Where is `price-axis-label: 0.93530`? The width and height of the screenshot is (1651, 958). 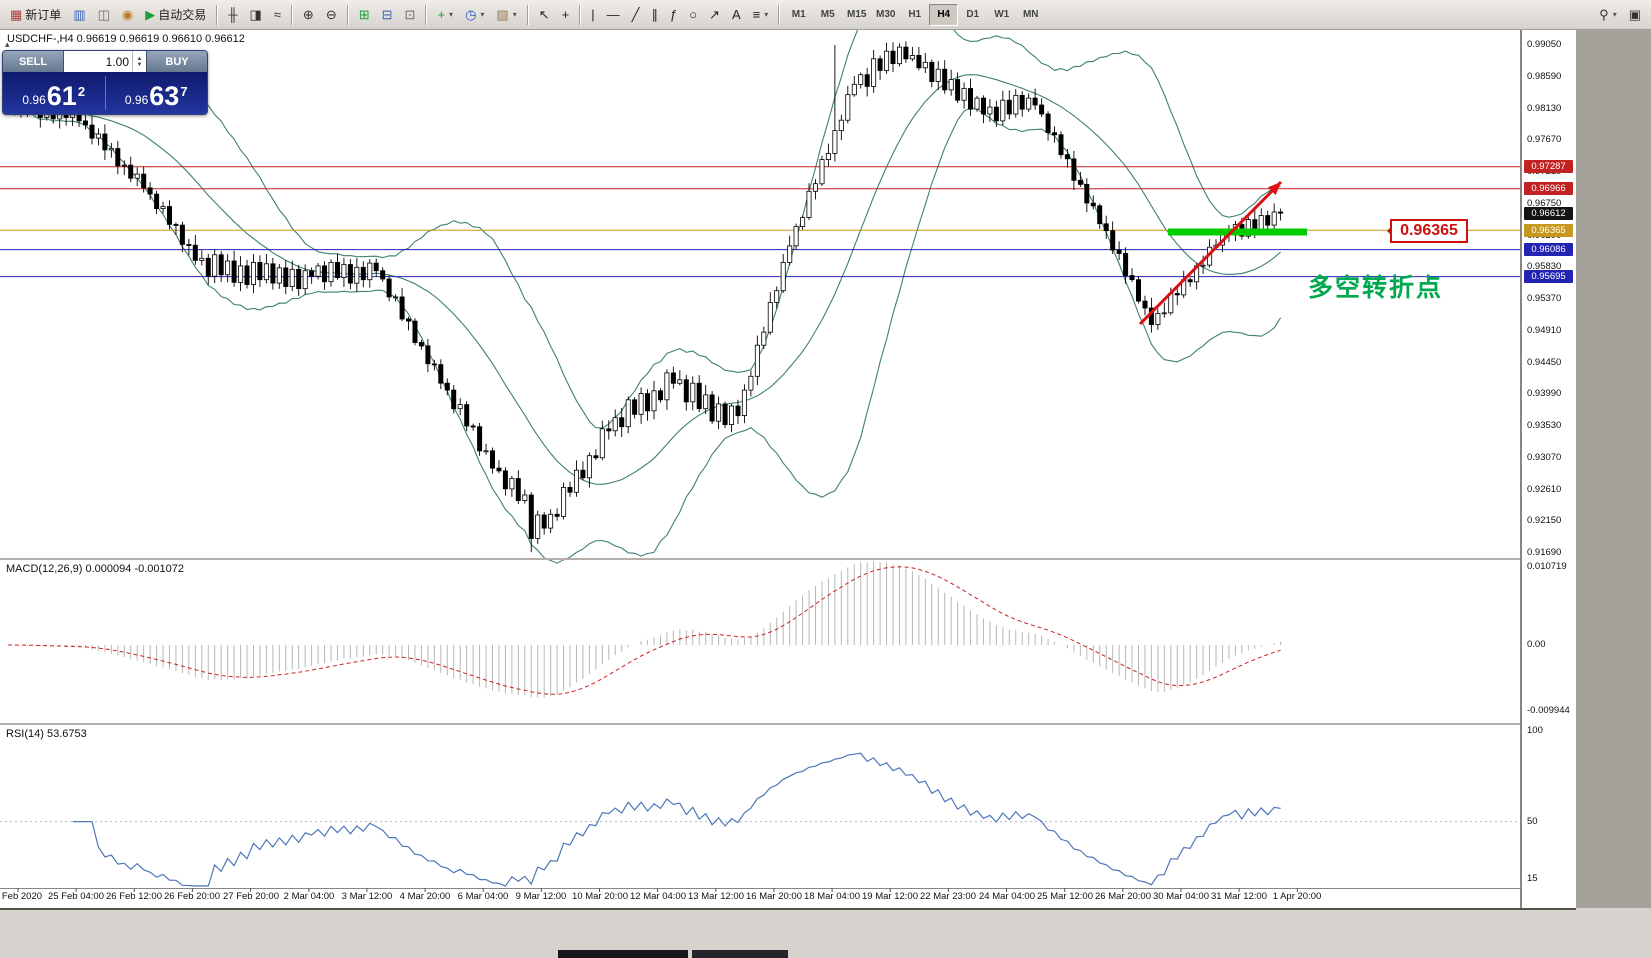
price-axis-label: 0.93530 is located at coordinates (1544, 425).